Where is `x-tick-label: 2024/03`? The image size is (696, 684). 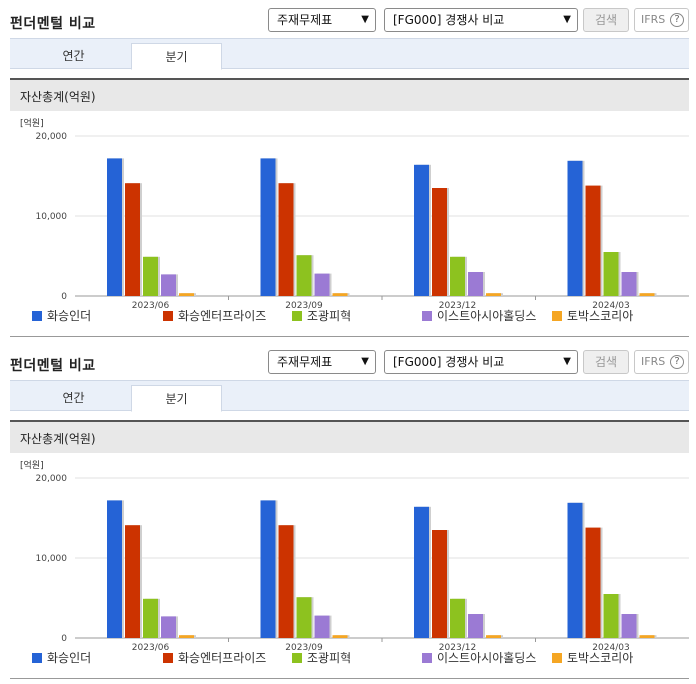
x-tick-label: 2024/03 is located at coordinates (610, 306).